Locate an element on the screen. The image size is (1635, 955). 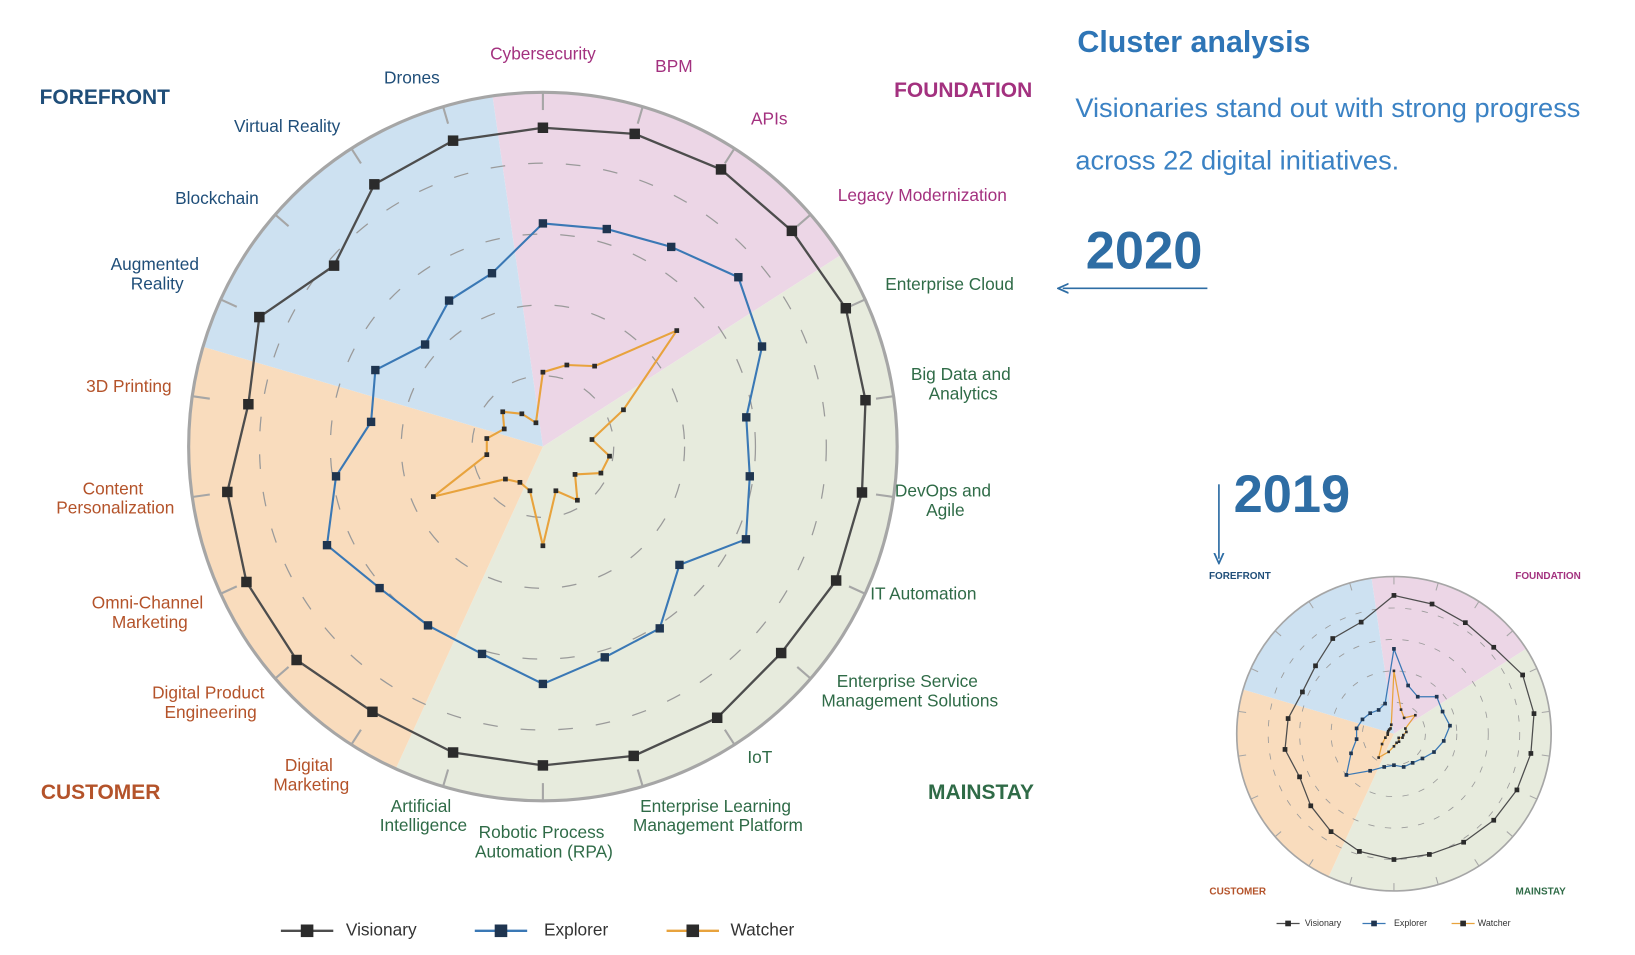
group-label: FOREFRONT is located at coordinates (1240, 576).